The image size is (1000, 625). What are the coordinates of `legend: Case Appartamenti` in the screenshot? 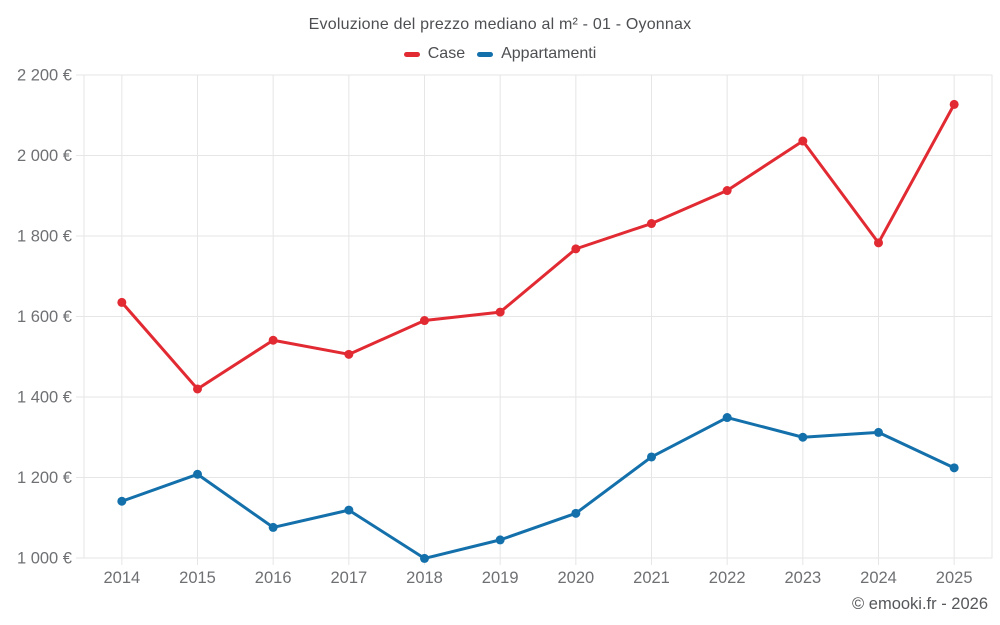 It's located at (500, 54).